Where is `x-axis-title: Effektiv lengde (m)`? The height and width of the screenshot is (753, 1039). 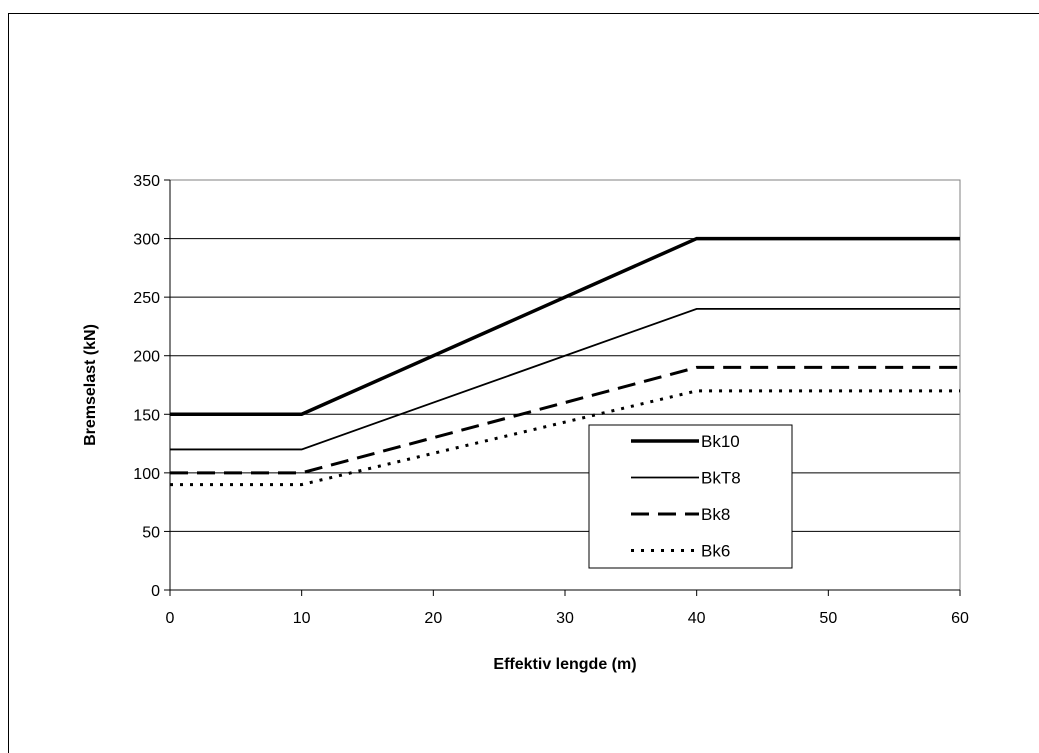 x-axis-title: Effektiv lengde (m) is located at coordinates (564, 664).